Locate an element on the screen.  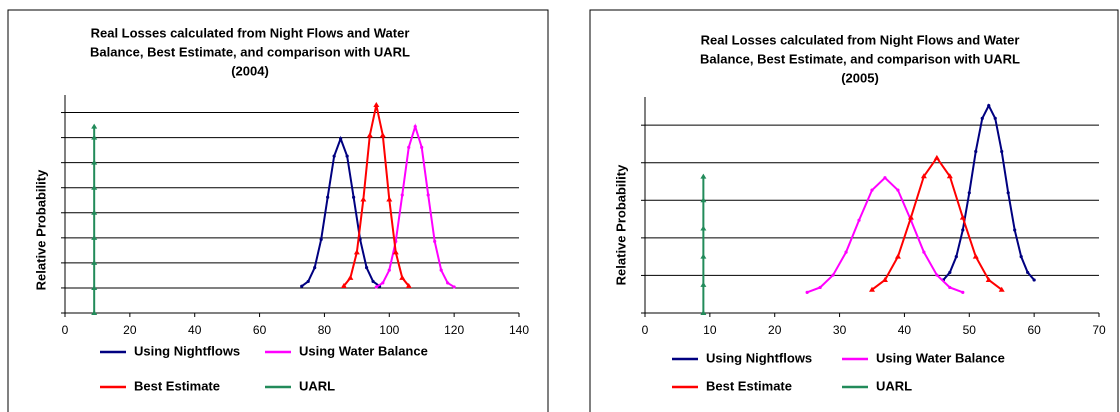
legend-label: Using Nightflows is located at coordinates (759, 357).